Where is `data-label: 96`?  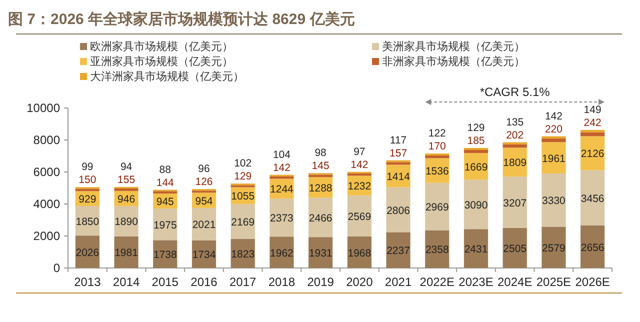
data-label: 96 is located at coordinates (204, 169).